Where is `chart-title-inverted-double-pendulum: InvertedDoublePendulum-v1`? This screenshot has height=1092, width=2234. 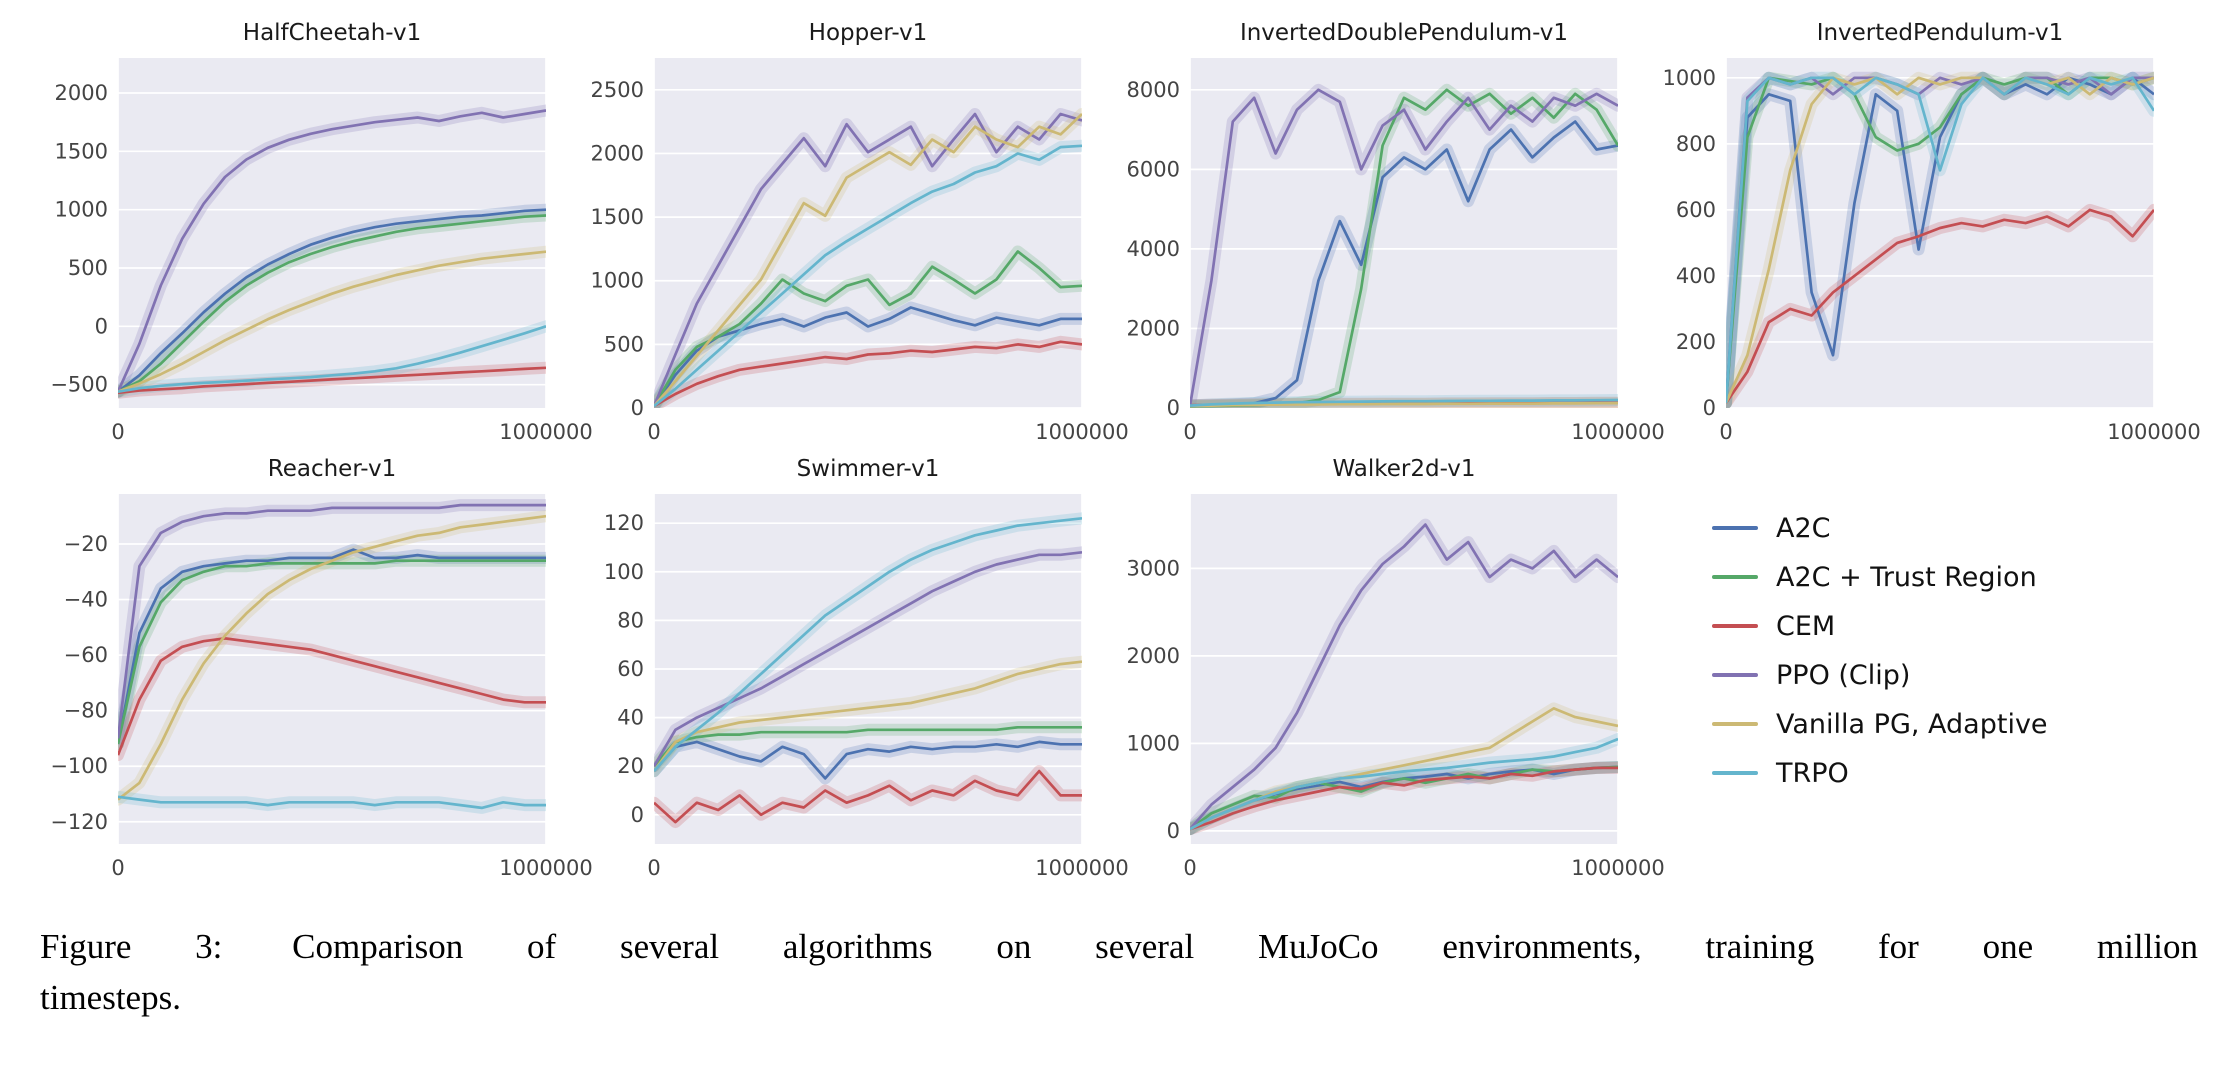
chart-title-inverted-double-pendulum: InvertedDoublePendulum-v1 is located at coordinates (1404, 33).